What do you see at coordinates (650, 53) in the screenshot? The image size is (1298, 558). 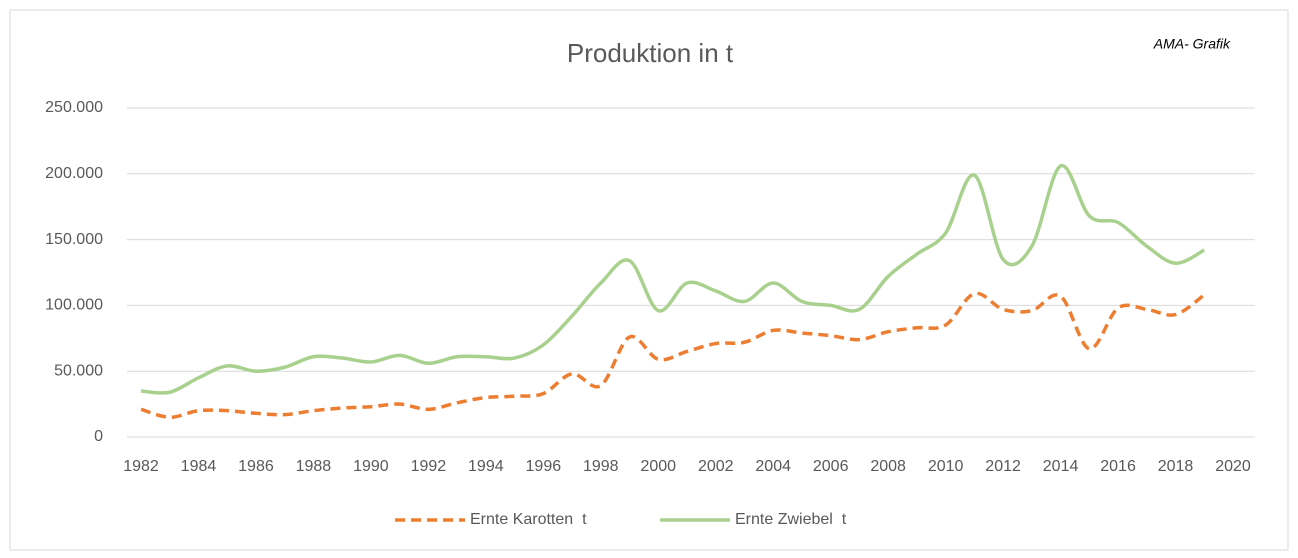 I see `chart-title: Produktion in t` at bounding box center [650, 53].